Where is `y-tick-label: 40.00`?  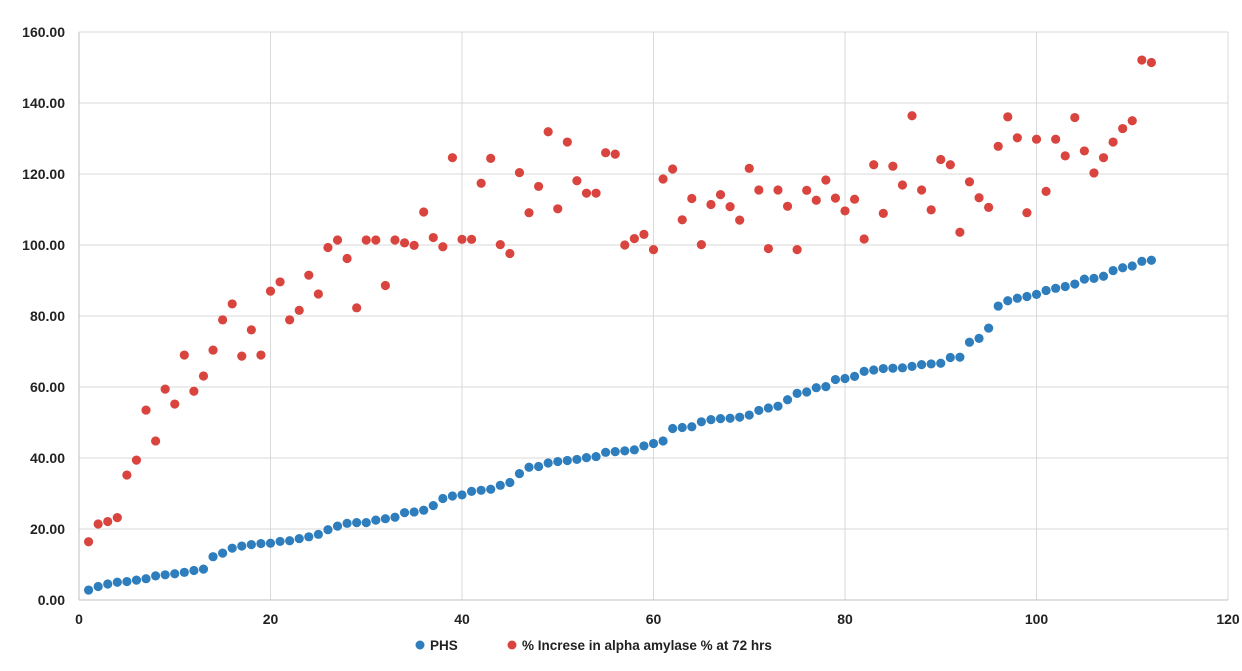 y-tick-label: 40.00 is located at coordinates (47, 458).